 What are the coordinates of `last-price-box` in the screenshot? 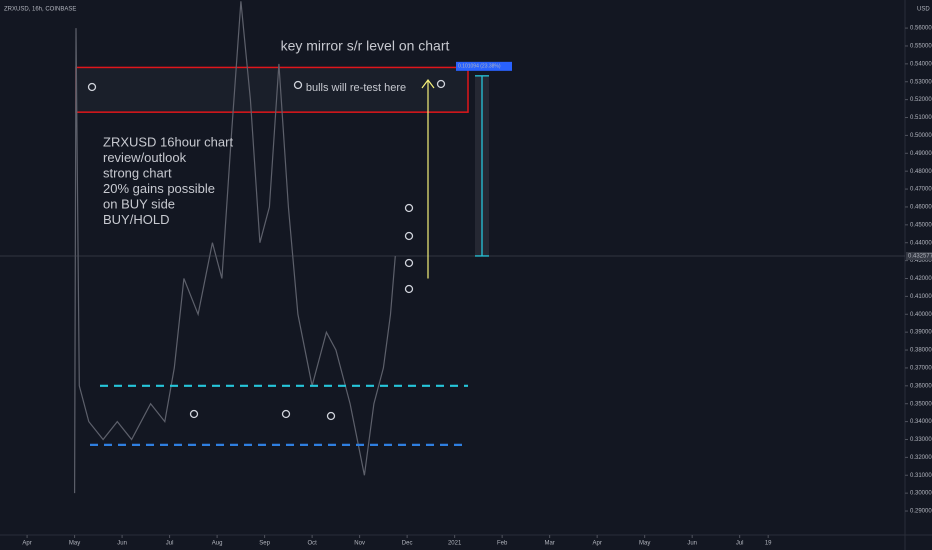 It's located at (919, 256).